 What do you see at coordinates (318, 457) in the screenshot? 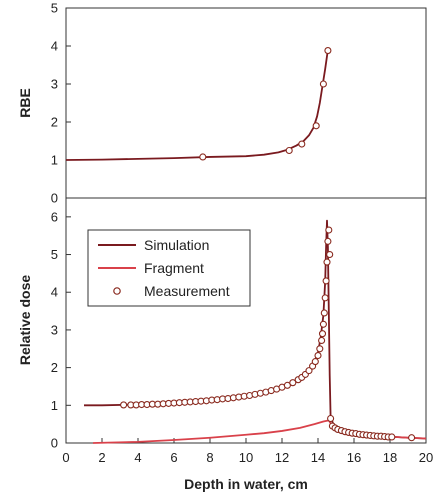
I see `x-tick-label: 14` at bounding box center [318, 457].